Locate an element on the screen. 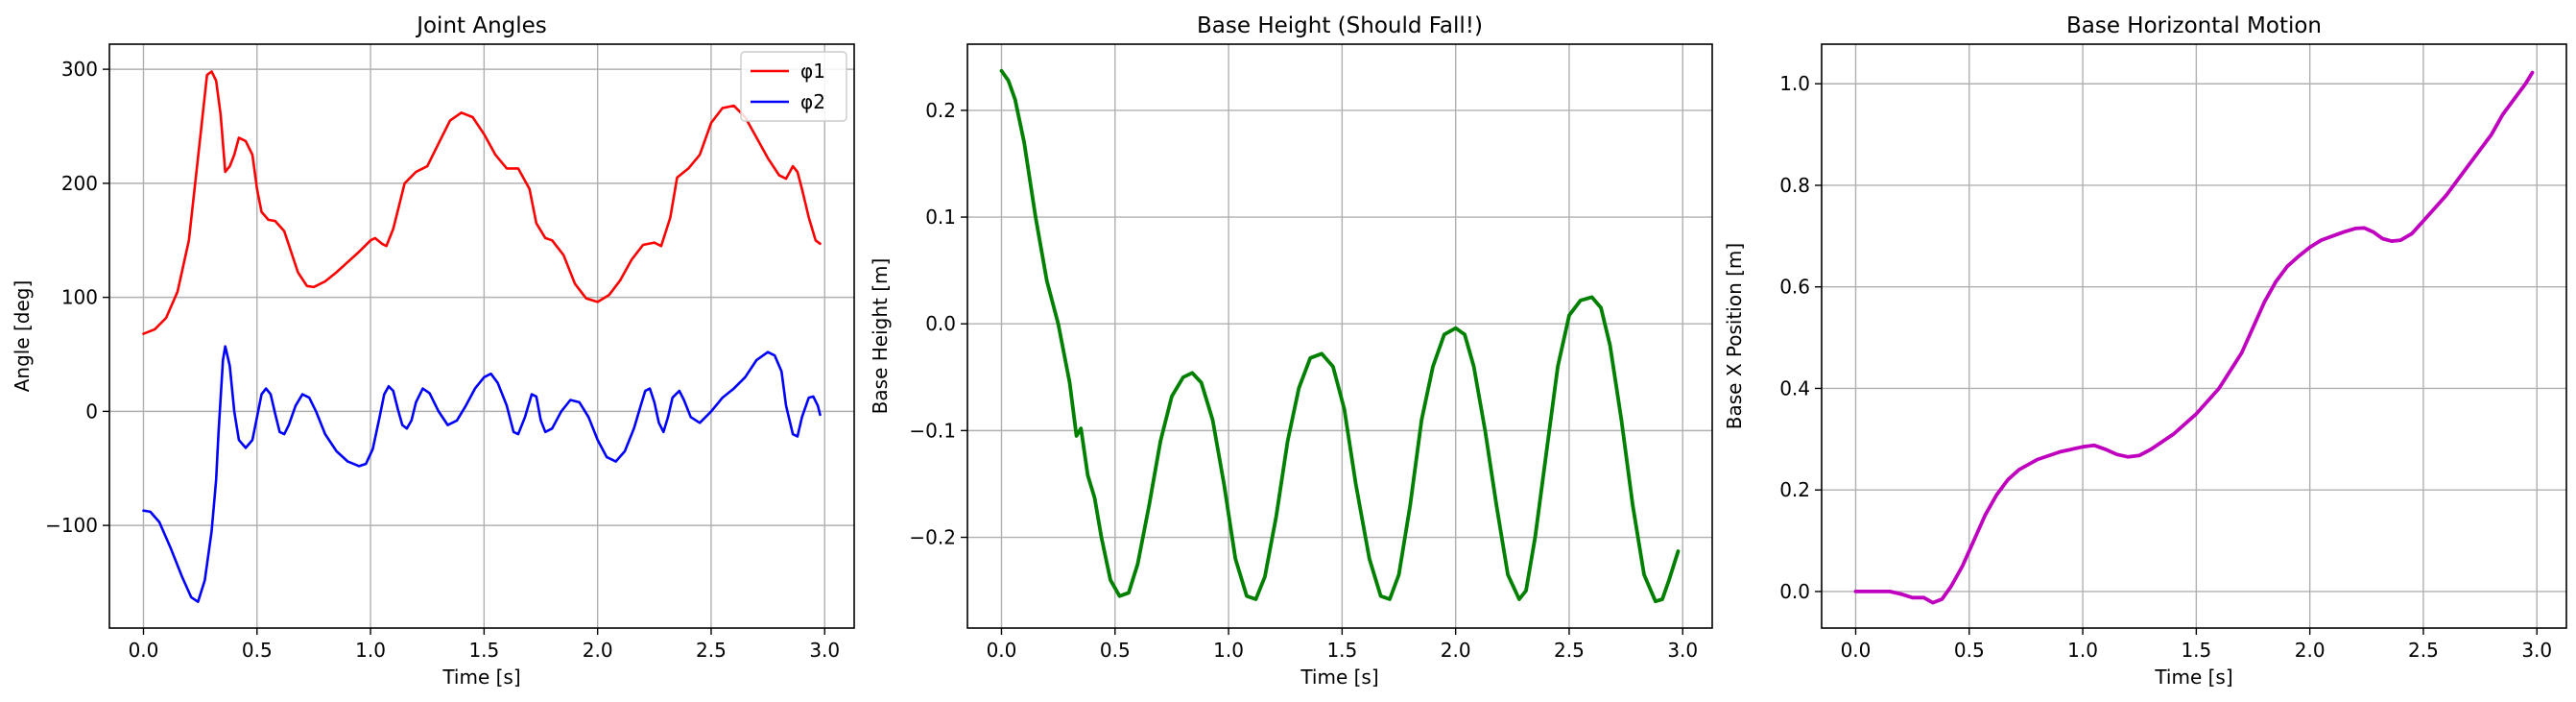 This screenshot has height=702, width=2576. y-tick-label-100: 100 is located at coordinates (79, 297).